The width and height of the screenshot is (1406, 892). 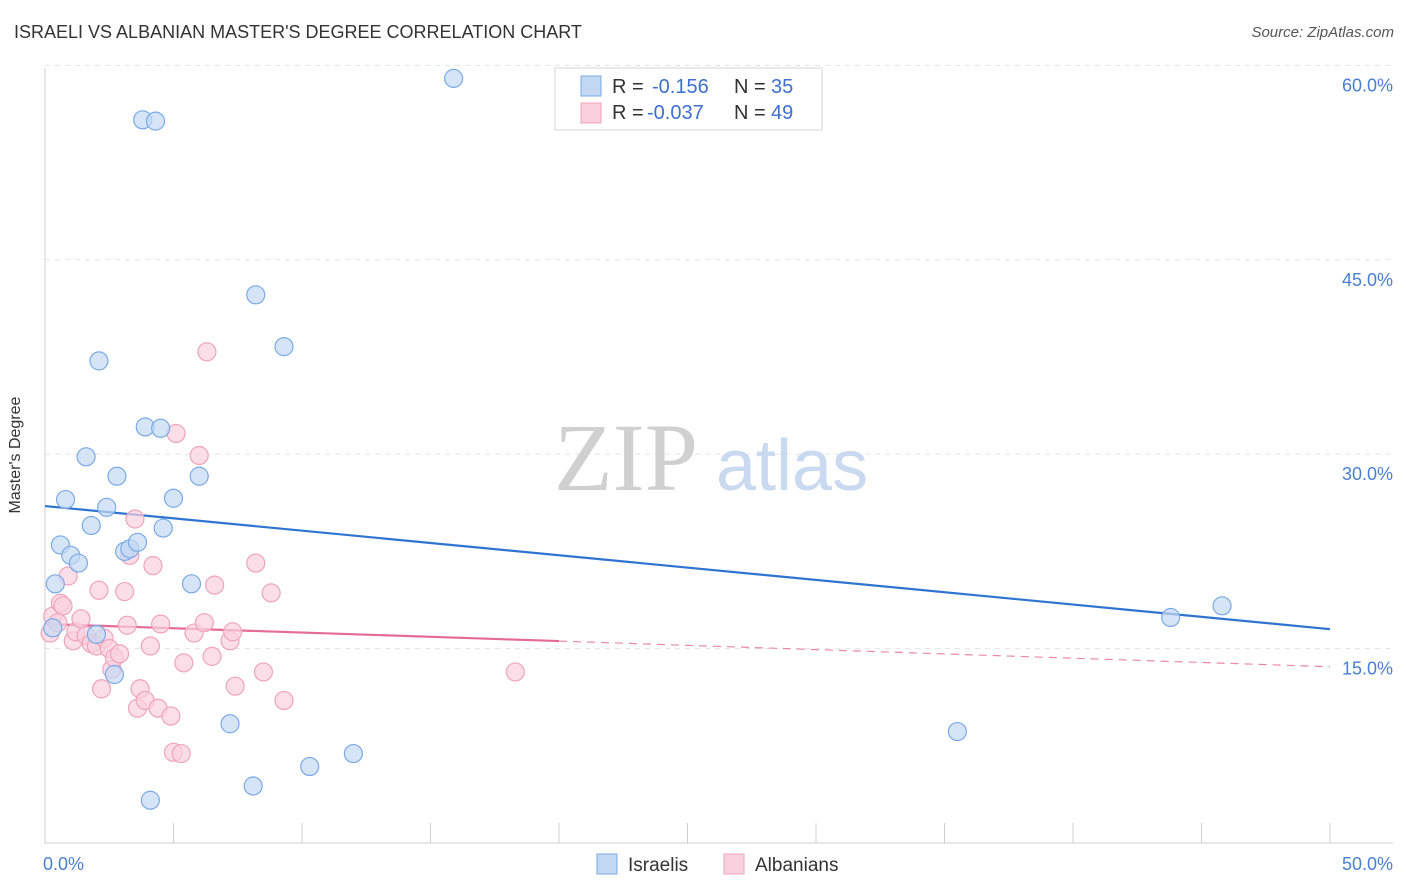 What do you see at coordinates (688, 99) in the screenshot?
I see `stats-box: R = -0.156 N = 35 R = -0.037 N = 49` at bounding box center [688, 99].